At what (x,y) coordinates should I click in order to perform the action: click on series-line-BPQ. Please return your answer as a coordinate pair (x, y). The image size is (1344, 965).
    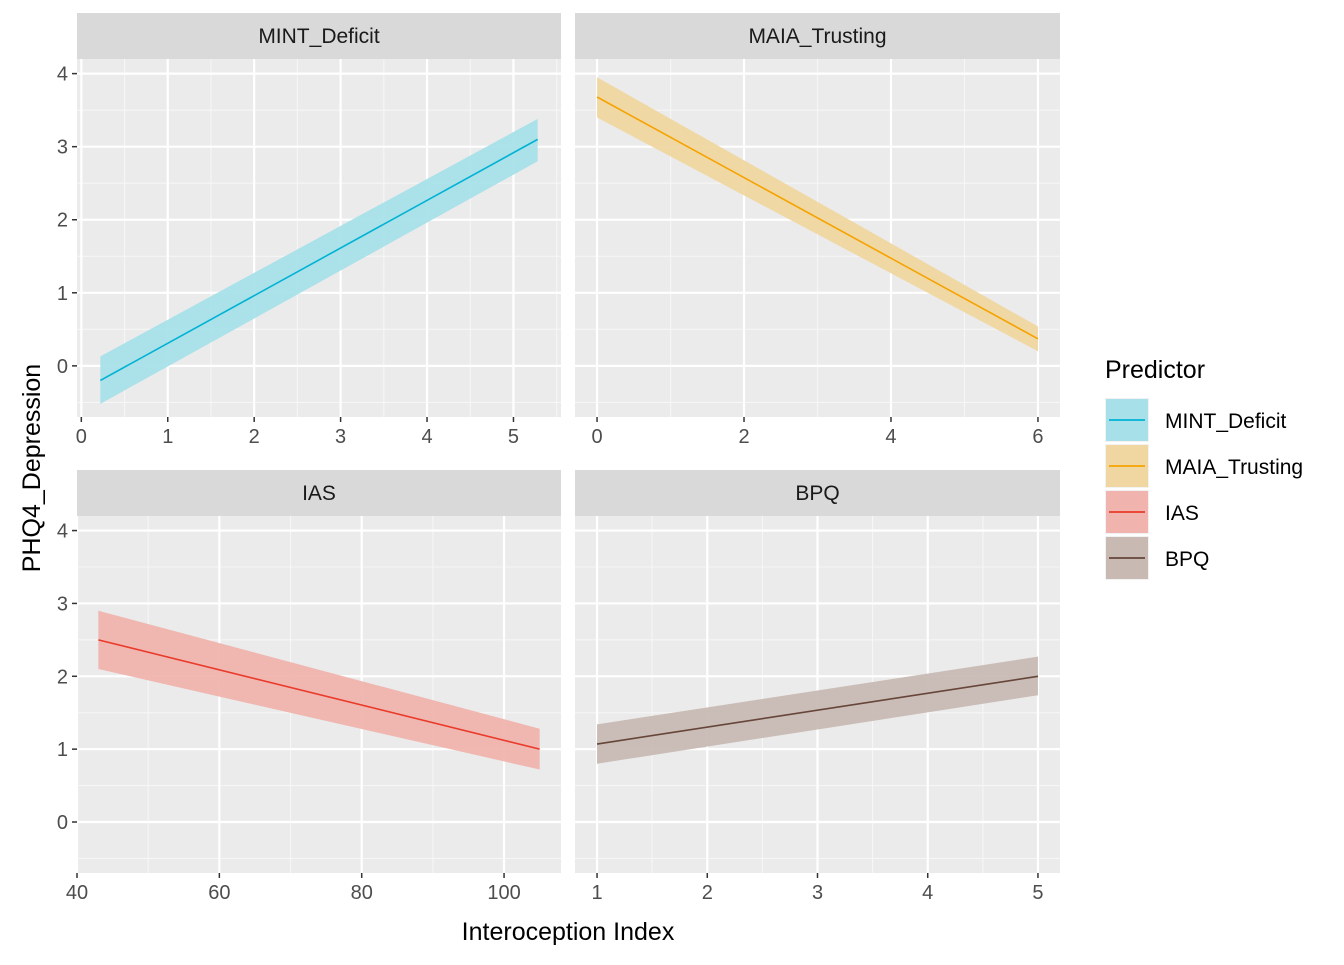
    Looking at the image, I should click on (817, 710).